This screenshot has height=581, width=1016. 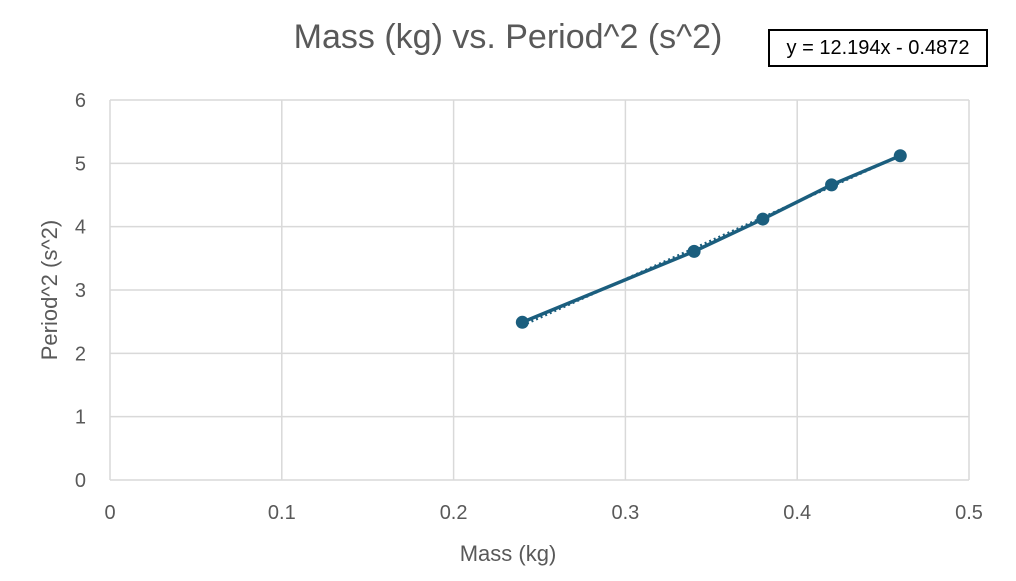 I want to click on series-line, so click(x=711, y=239).